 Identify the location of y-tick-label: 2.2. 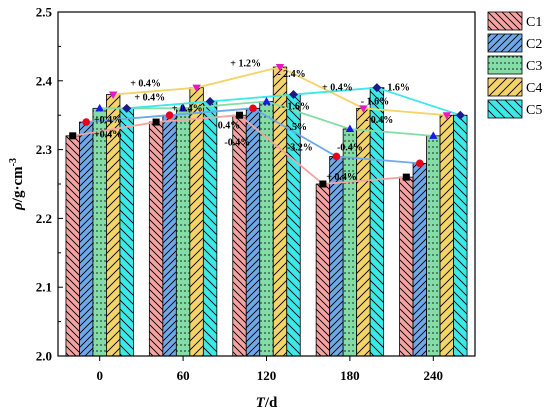
(44, 218).